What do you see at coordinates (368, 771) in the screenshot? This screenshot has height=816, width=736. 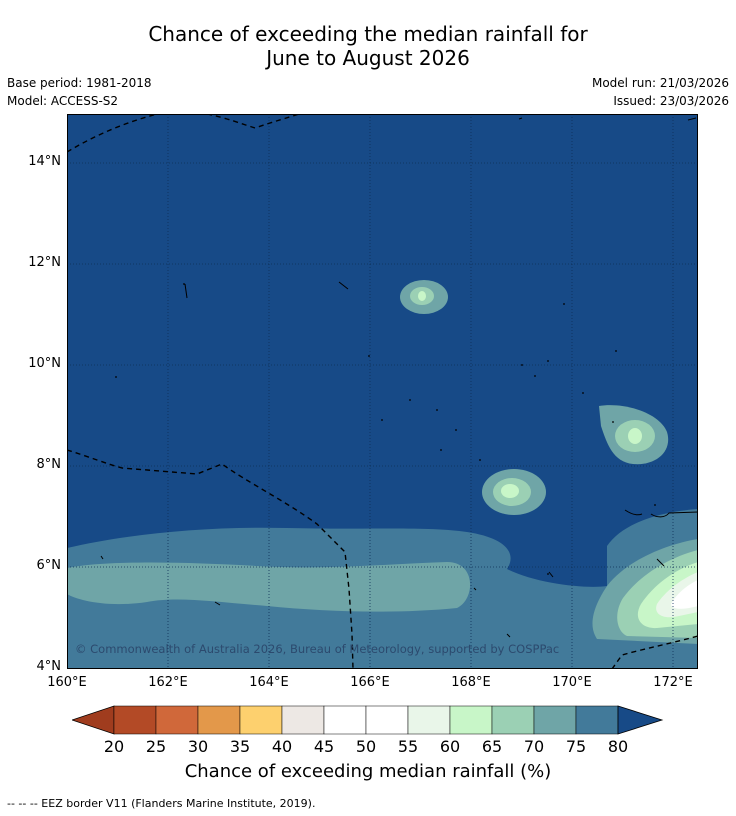 I see `colorbar-label: Chance of exceeding median rainfall (%)` at bounding box center [368, 771].